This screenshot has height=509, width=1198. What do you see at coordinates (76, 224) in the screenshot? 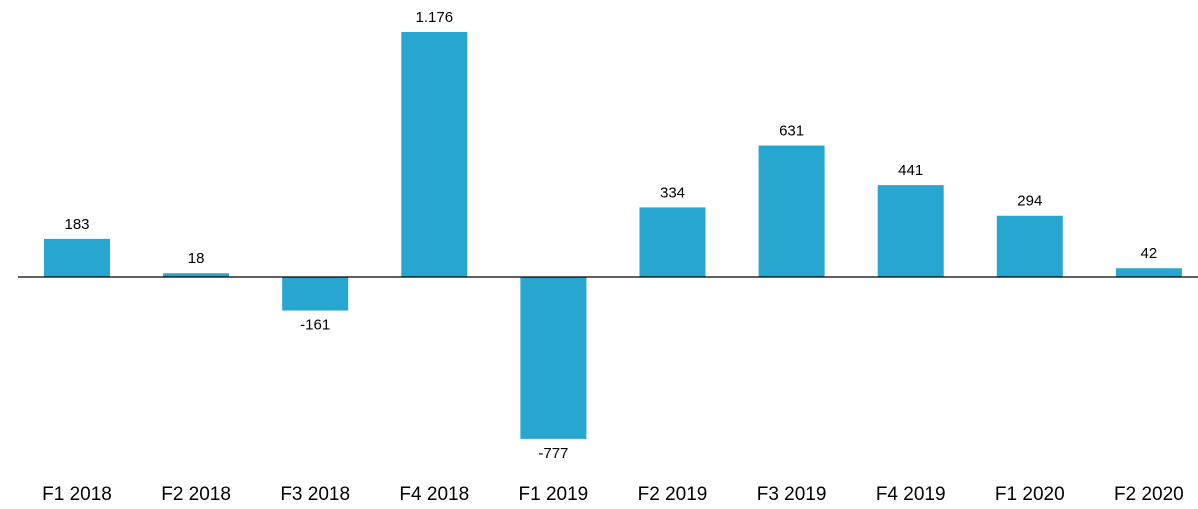
I see `value-label: 183` at bounding box center [76, 224].